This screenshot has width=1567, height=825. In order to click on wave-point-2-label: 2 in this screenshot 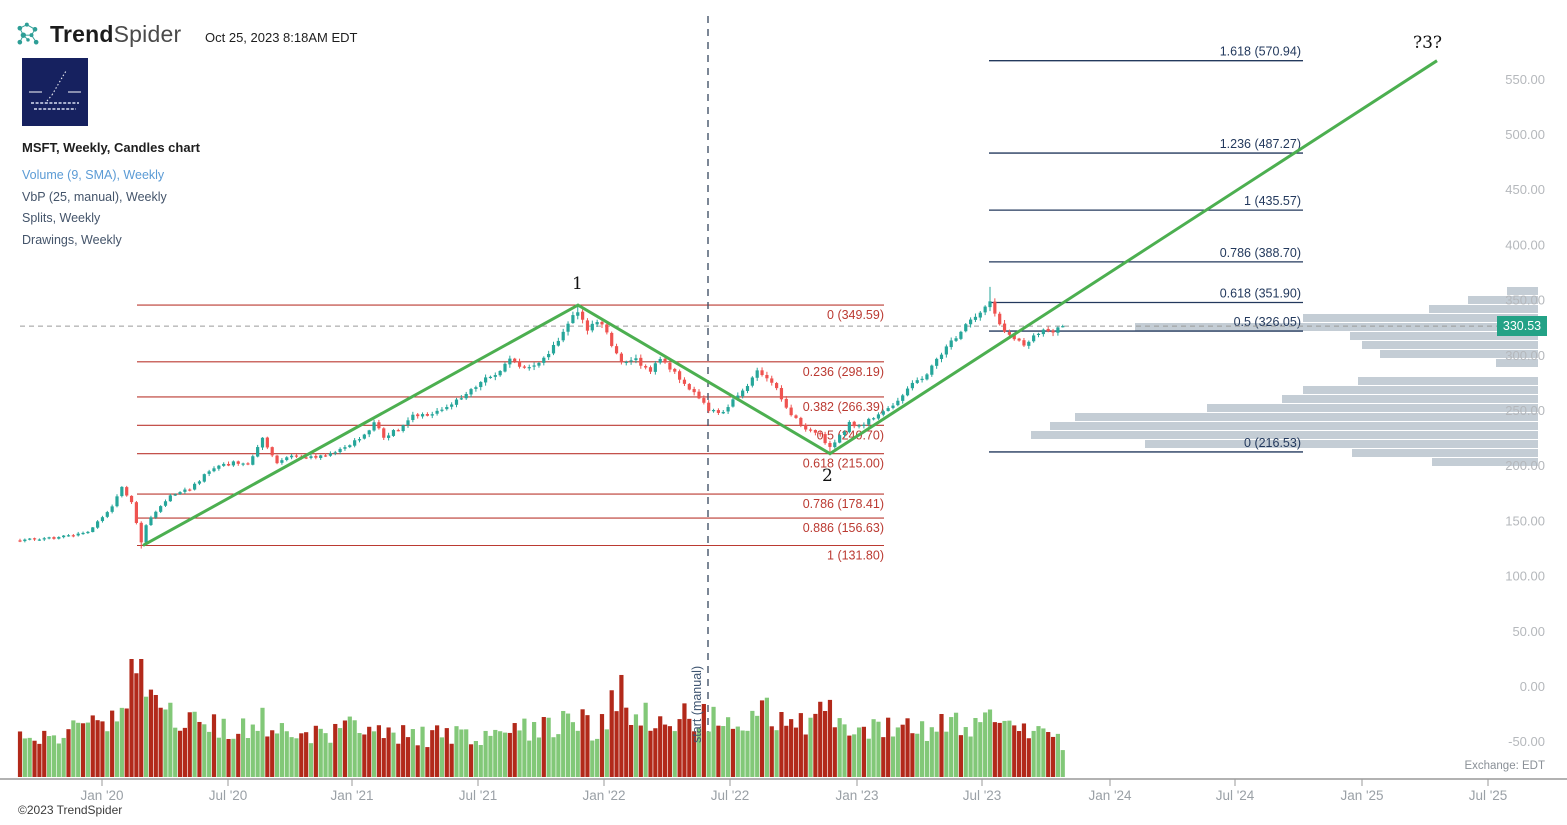, I will do `click(827, 476)`.